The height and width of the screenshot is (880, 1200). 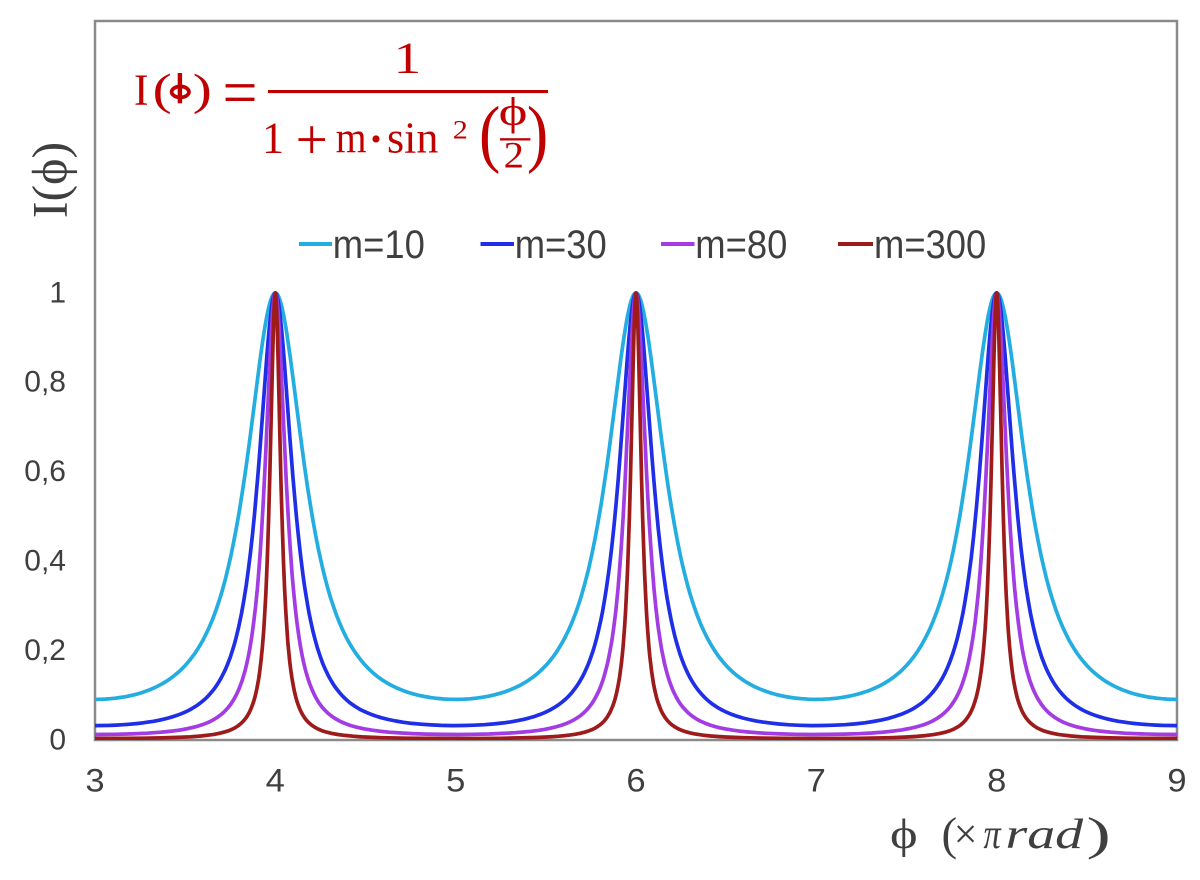 I want to click on svg-text: 0, so click(x=57, y=739).